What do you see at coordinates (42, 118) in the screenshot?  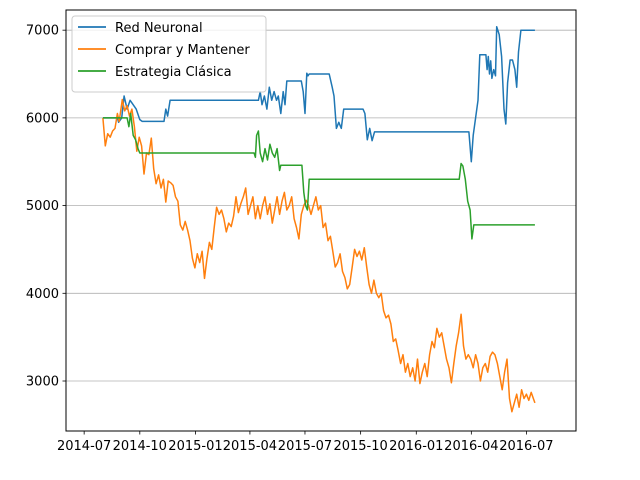 I see `y-tick-label: 6000` at bounding box center [42, 118].